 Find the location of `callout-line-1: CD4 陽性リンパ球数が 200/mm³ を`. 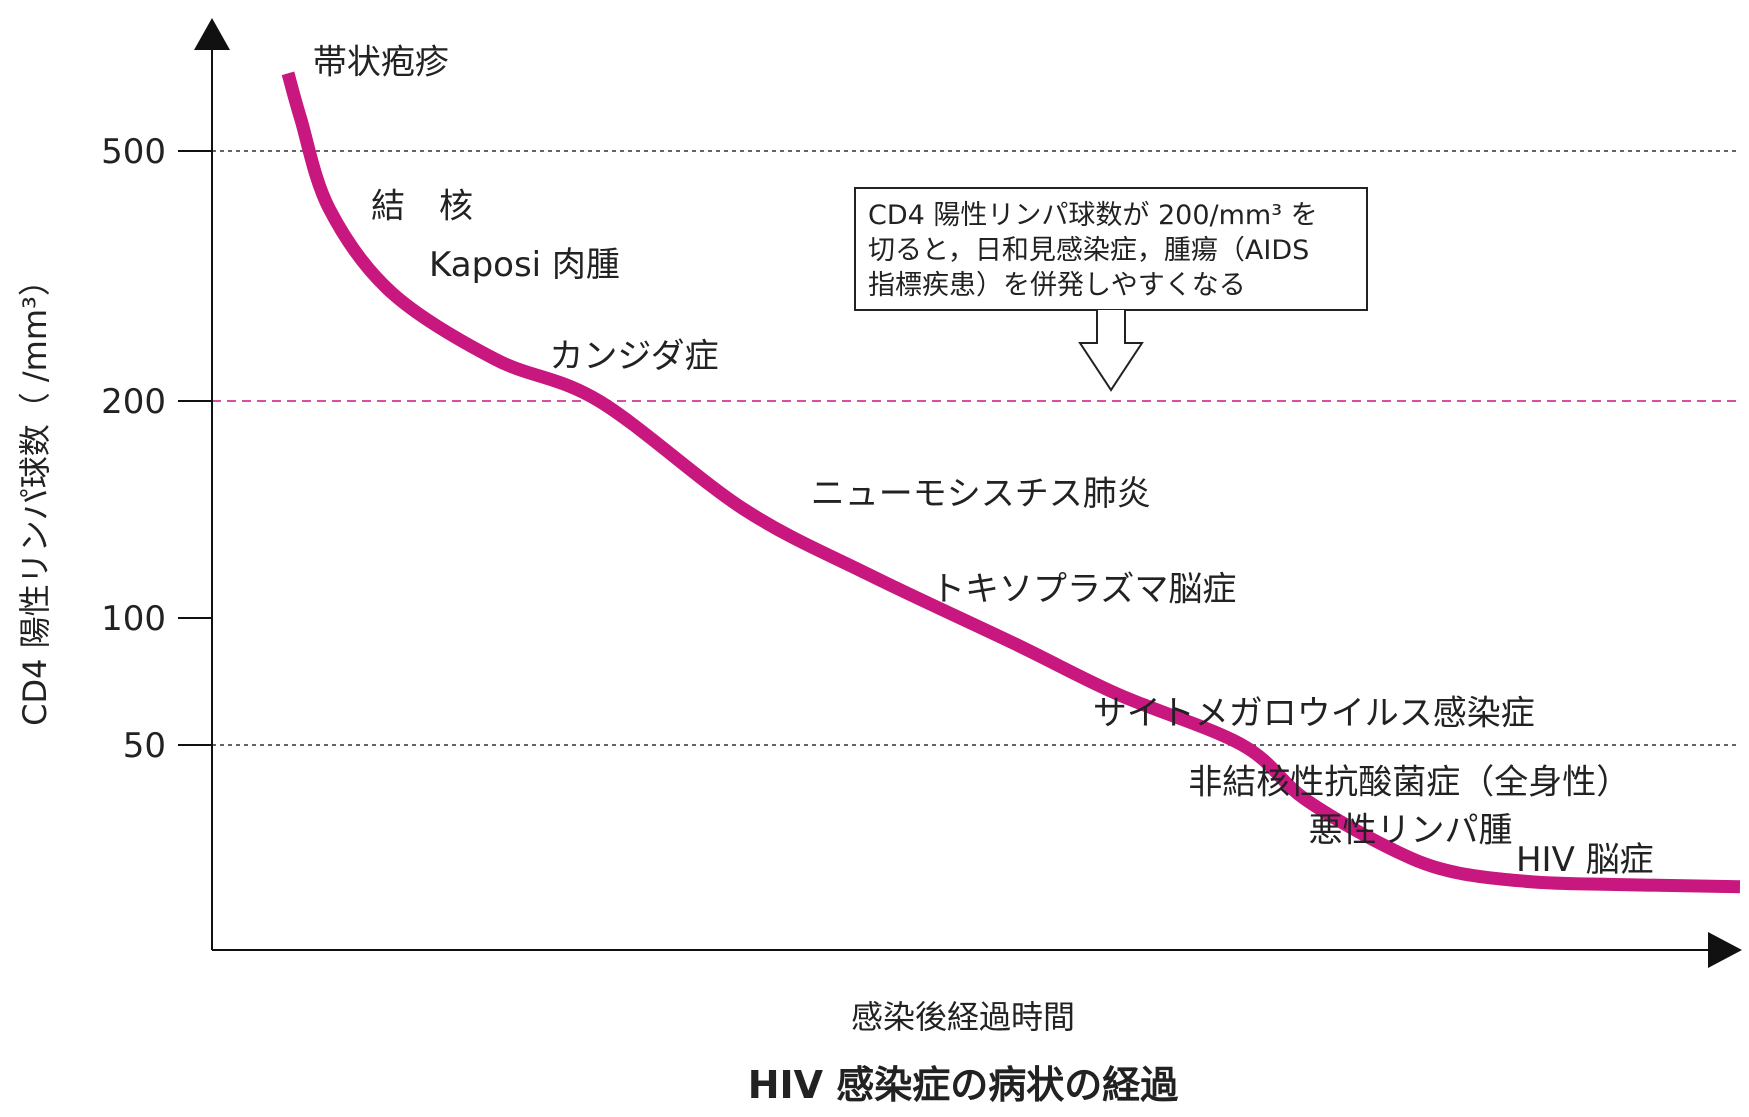

callout-line-1: CD4 陽性リンパ球数が 200/mm³ を is located at coordinates (1093, 215).